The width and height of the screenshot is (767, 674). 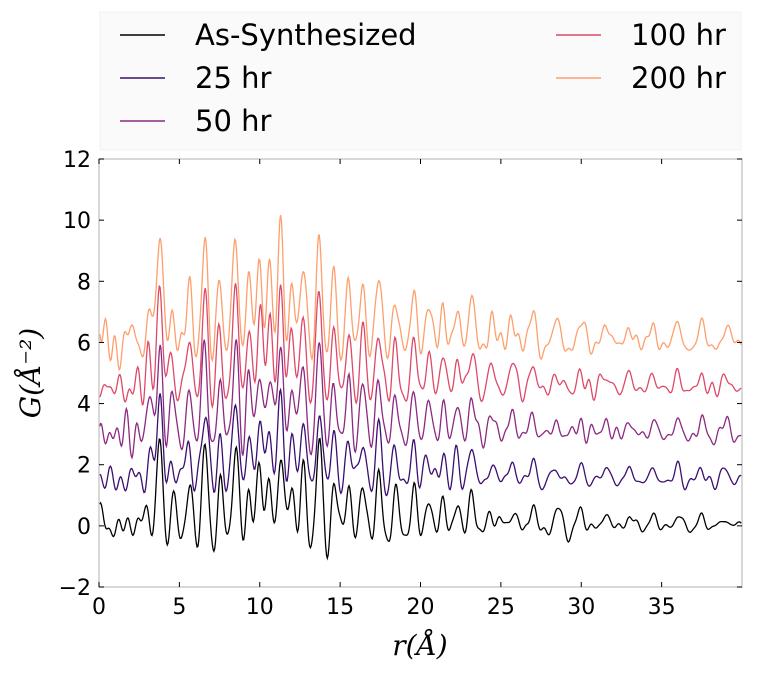 I want to click on series-line, so click(x=420, y=442).